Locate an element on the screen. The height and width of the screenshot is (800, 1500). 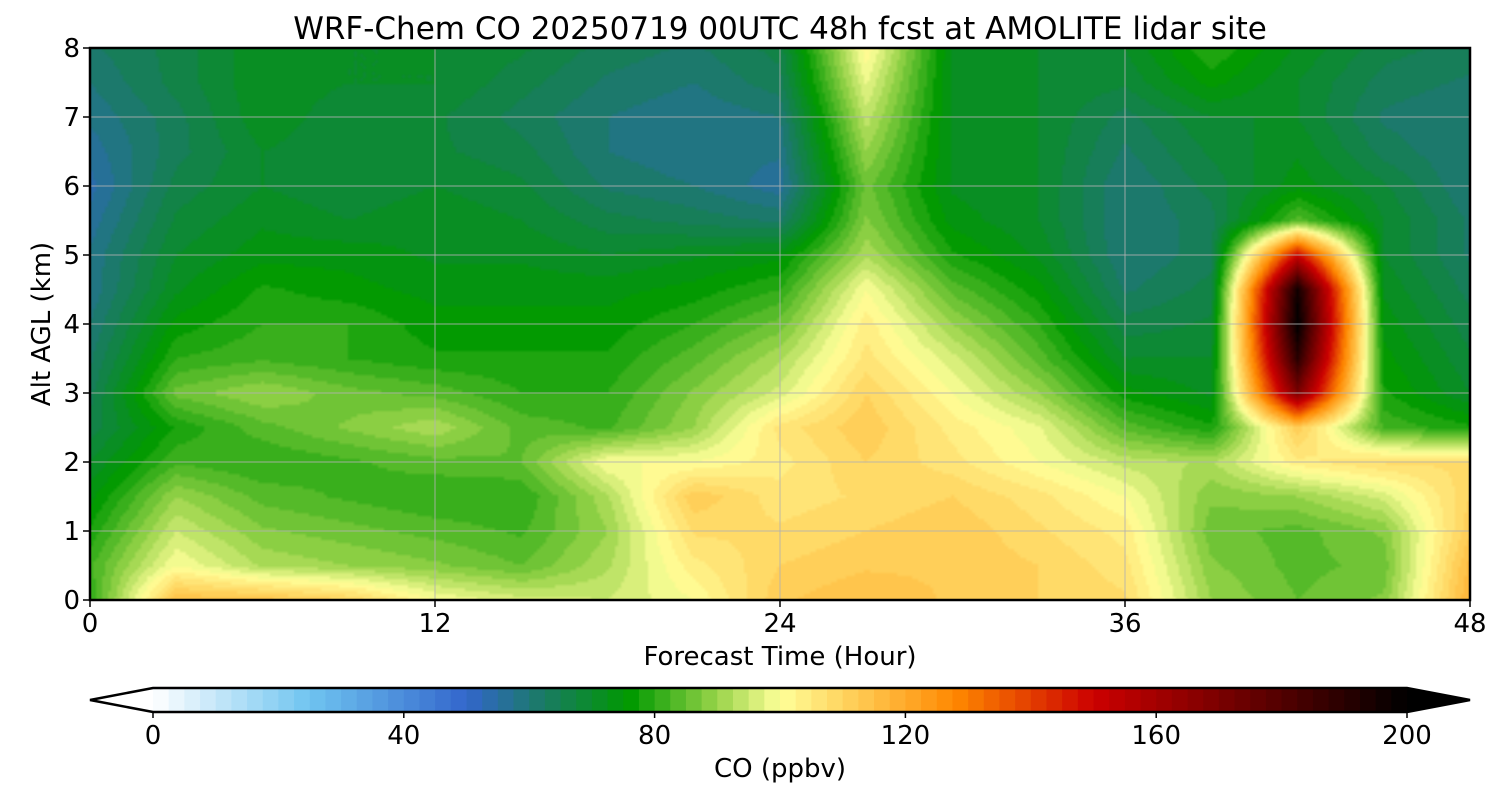
colorbar-tick-label: 200 is located at coordinates (1407, 736).